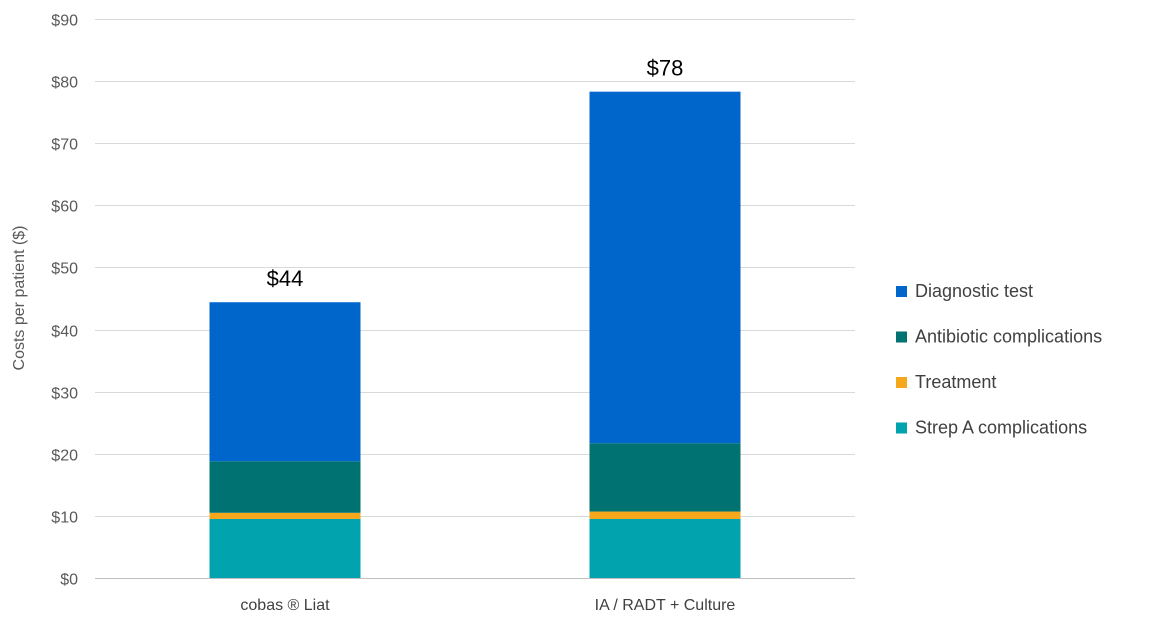  Describe the element at coordinates (974, 291) in the screenshot. I see `legend-label: Diagnostic test` at that location.